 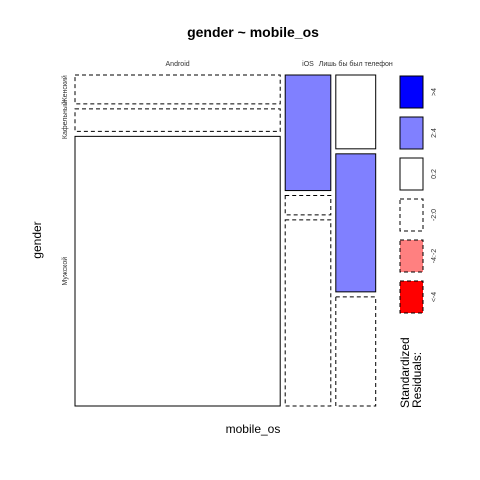 I want to click on row-label-0: Женский, so click(x=65, y=89).